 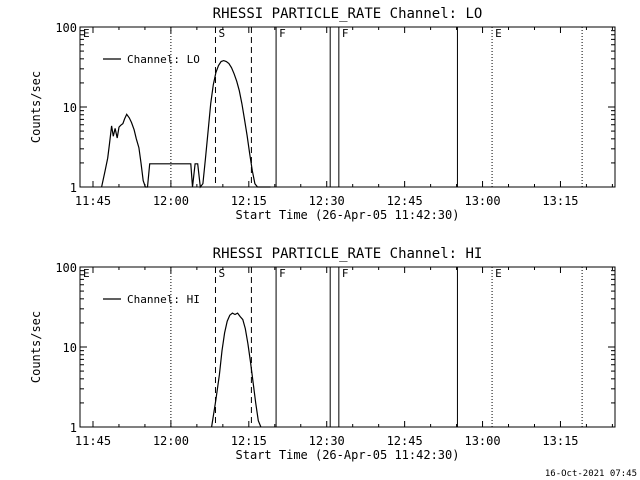 What do you see at coordinates (348, 14) in the screenshot?
I see `chart-title: RHESSI PARTICLE_RATE Channel: LO` at bounding box center [348, 14].